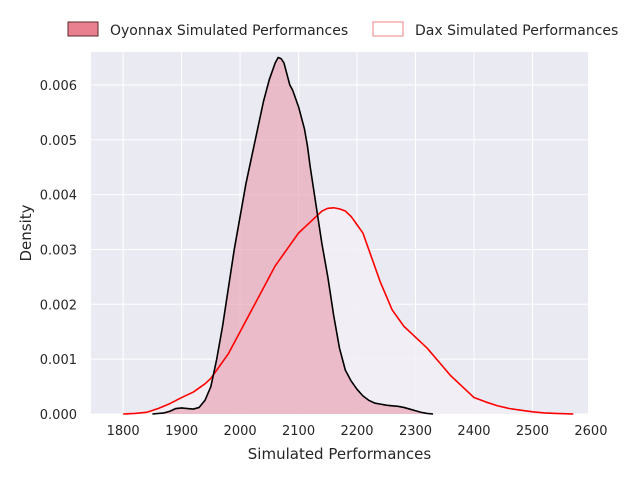  What do you see at coordinates (415, 431) in the screenshot?
I see `x-tick-label: 2300` at bounding box center [415, 431].